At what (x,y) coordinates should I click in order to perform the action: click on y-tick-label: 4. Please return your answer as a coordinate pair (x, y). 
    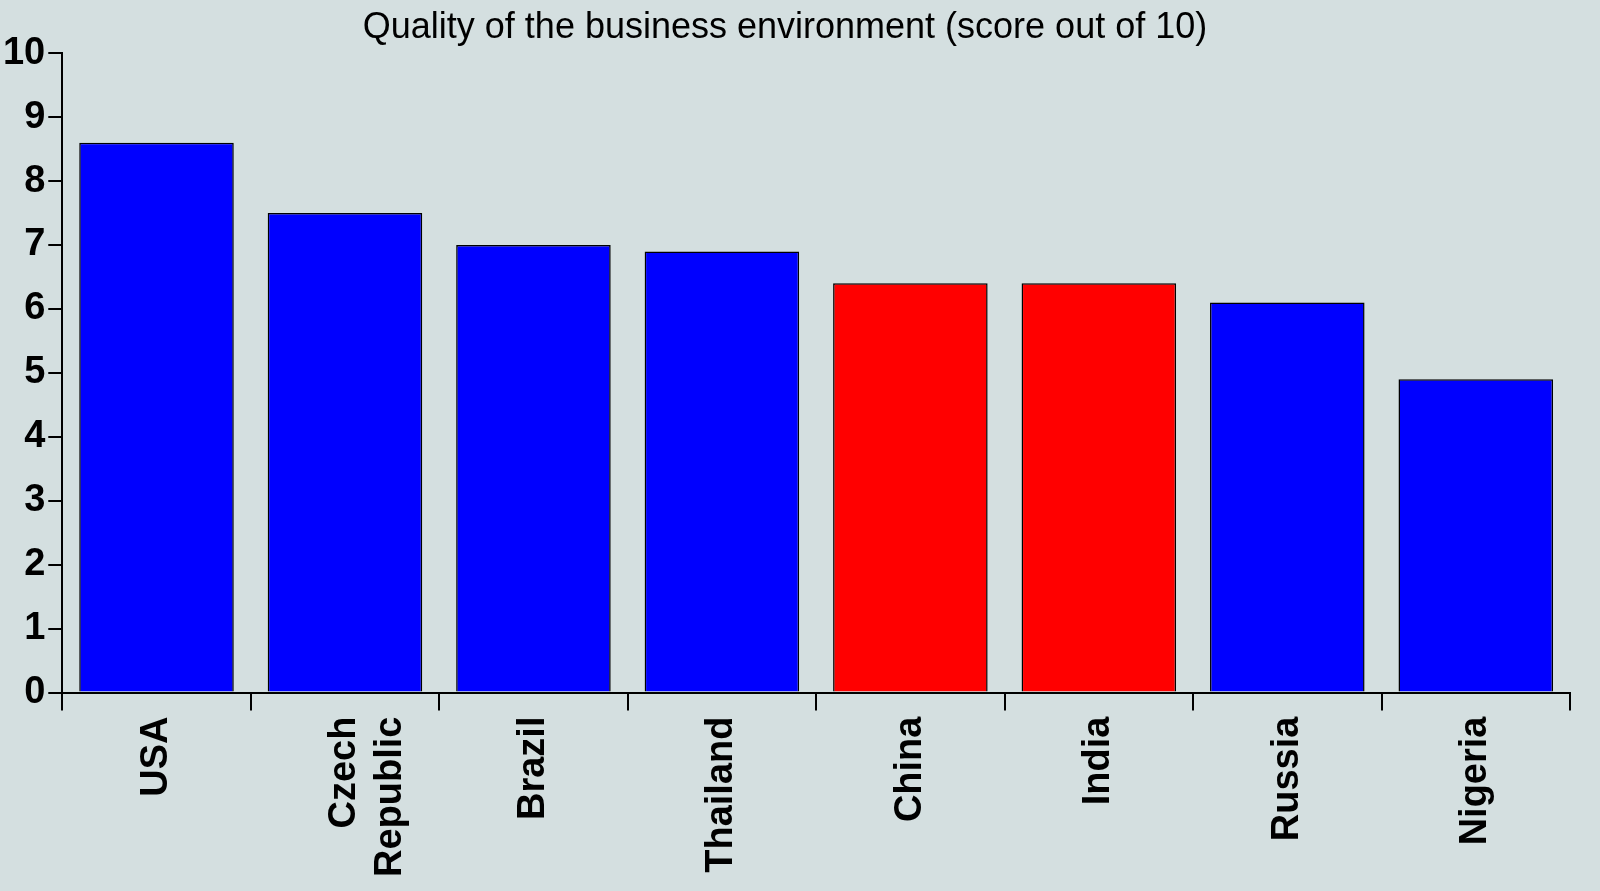
    Looking at the image, I should click on (35, 434).